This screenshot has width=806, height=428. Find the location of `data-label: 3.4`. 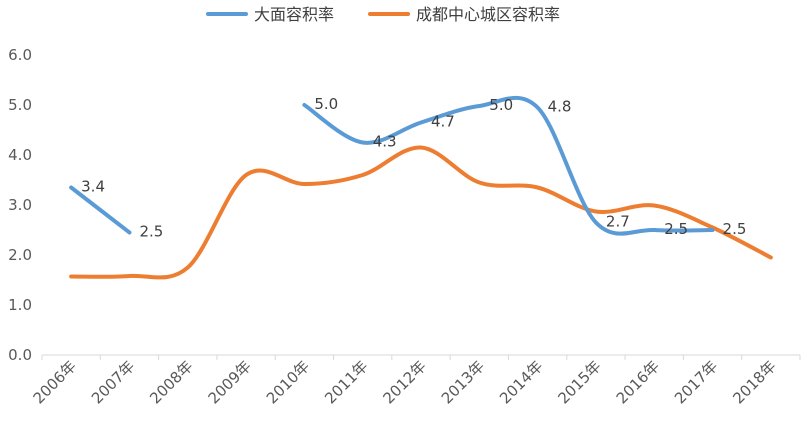

data-label: 3.4 is located at coordinates (93, 187).